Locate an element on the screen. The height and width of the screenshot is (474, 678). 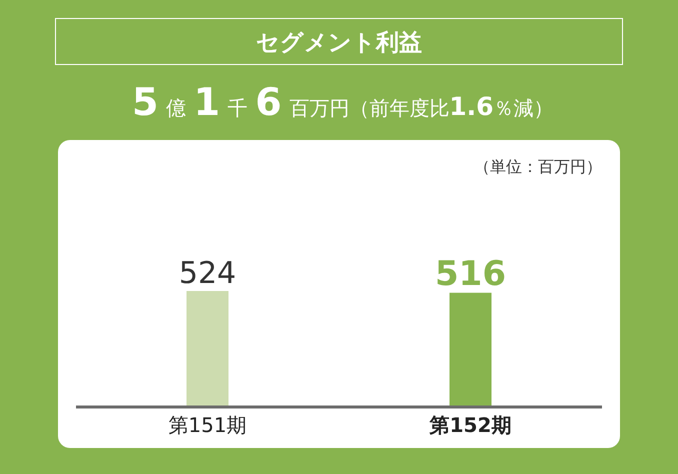
x-tick-label: 第152期 is located at coordinates (470, 425).